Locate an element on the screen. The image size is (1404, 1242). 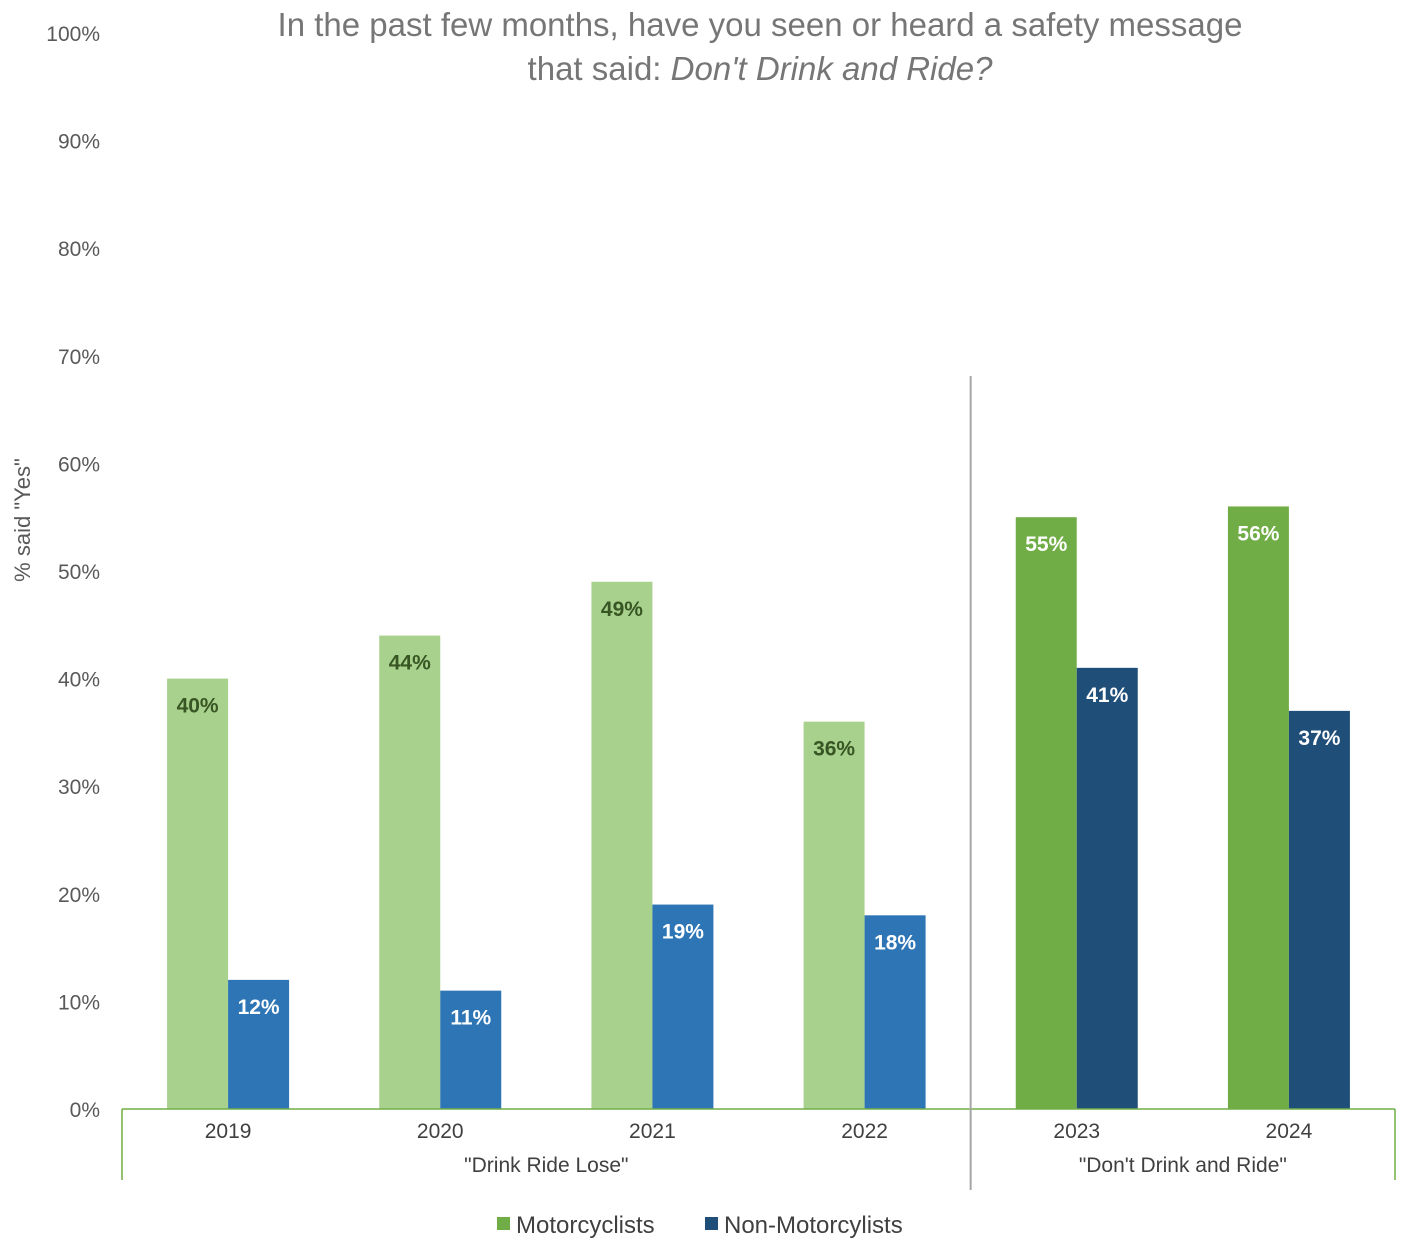
bar-data-label: 49% is located at coordinates (622, 609).